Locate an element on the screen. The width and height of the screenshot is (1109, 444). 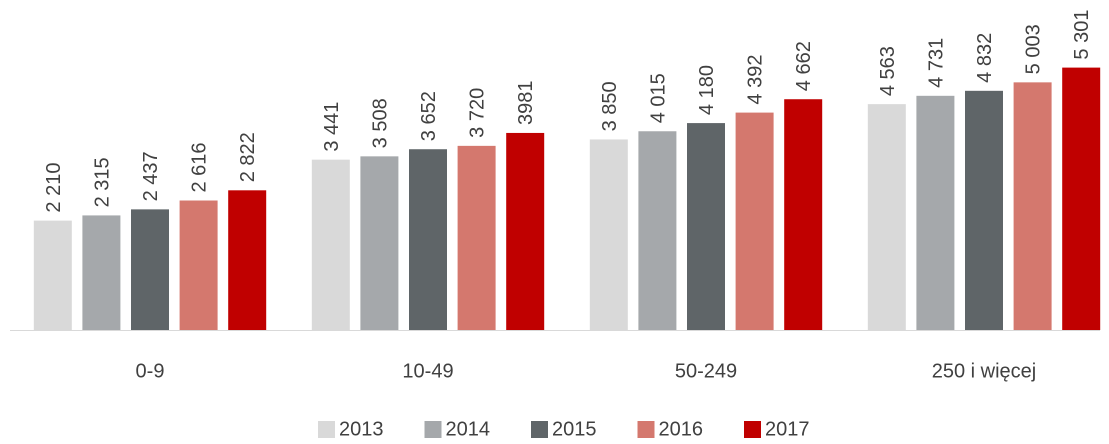
value-label: 4 832 is located at coordinates (985, 58).